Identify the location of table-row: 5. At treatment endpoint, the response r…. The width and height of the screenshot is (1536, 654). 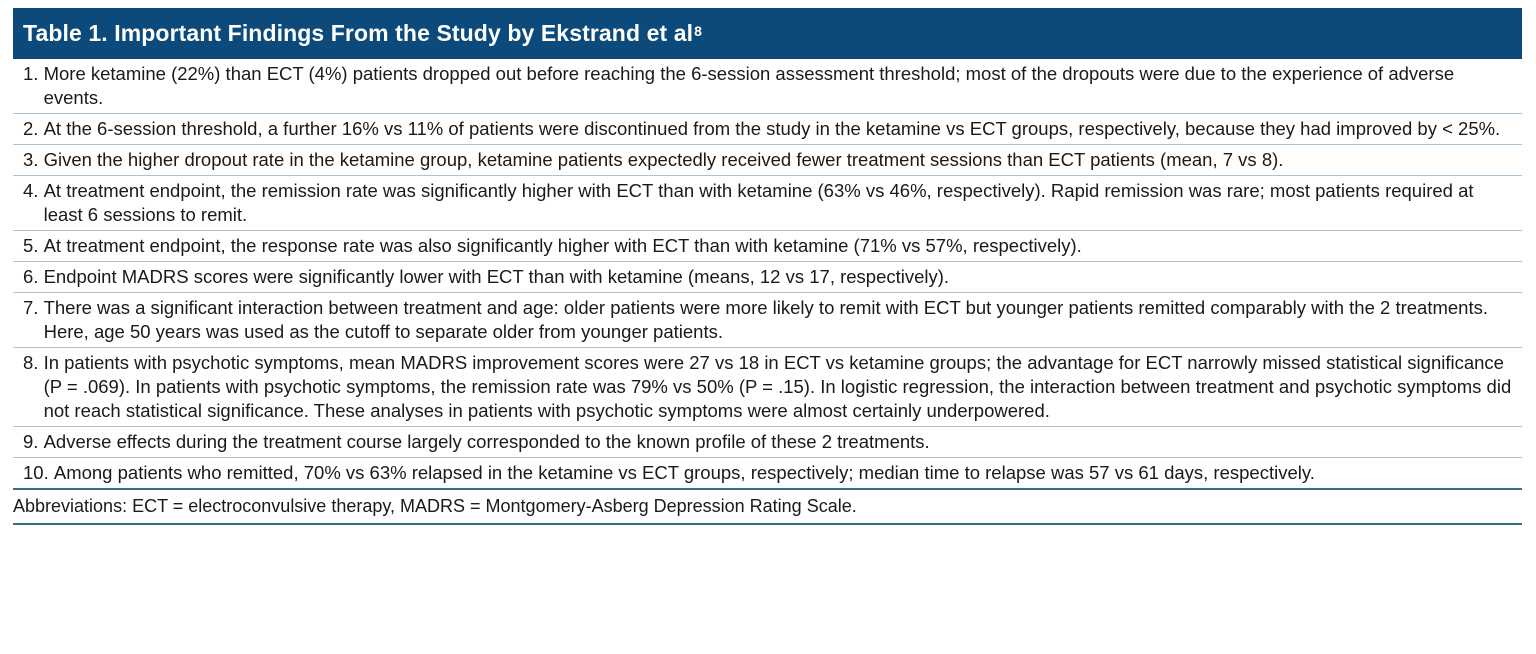
(767, 246).